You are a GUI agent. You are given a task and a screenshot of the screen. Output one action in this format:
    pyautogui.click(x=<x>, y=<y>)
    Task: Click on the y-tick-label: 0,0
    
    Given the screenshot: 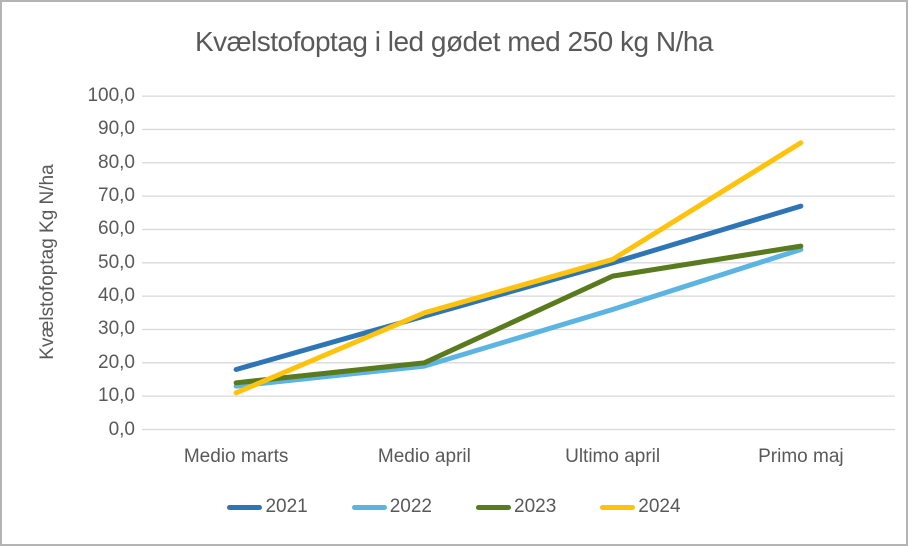 What is the action you would take?
    pyautogui.click(x=121, y=429)
    